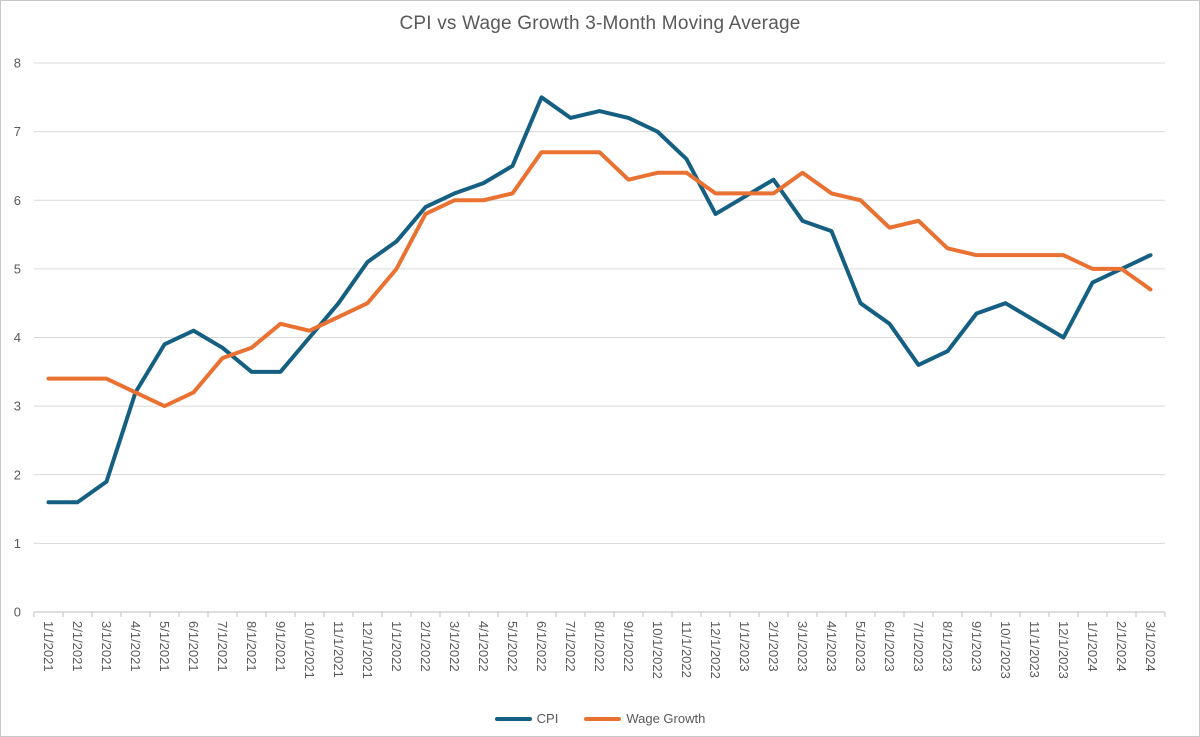 This screenshot has width=1200, height=737. What do you see at coordinates (918, 646) in the screenshot?
I see `x-tick-label: 7/1/2023` at bounding box center [918, 646].